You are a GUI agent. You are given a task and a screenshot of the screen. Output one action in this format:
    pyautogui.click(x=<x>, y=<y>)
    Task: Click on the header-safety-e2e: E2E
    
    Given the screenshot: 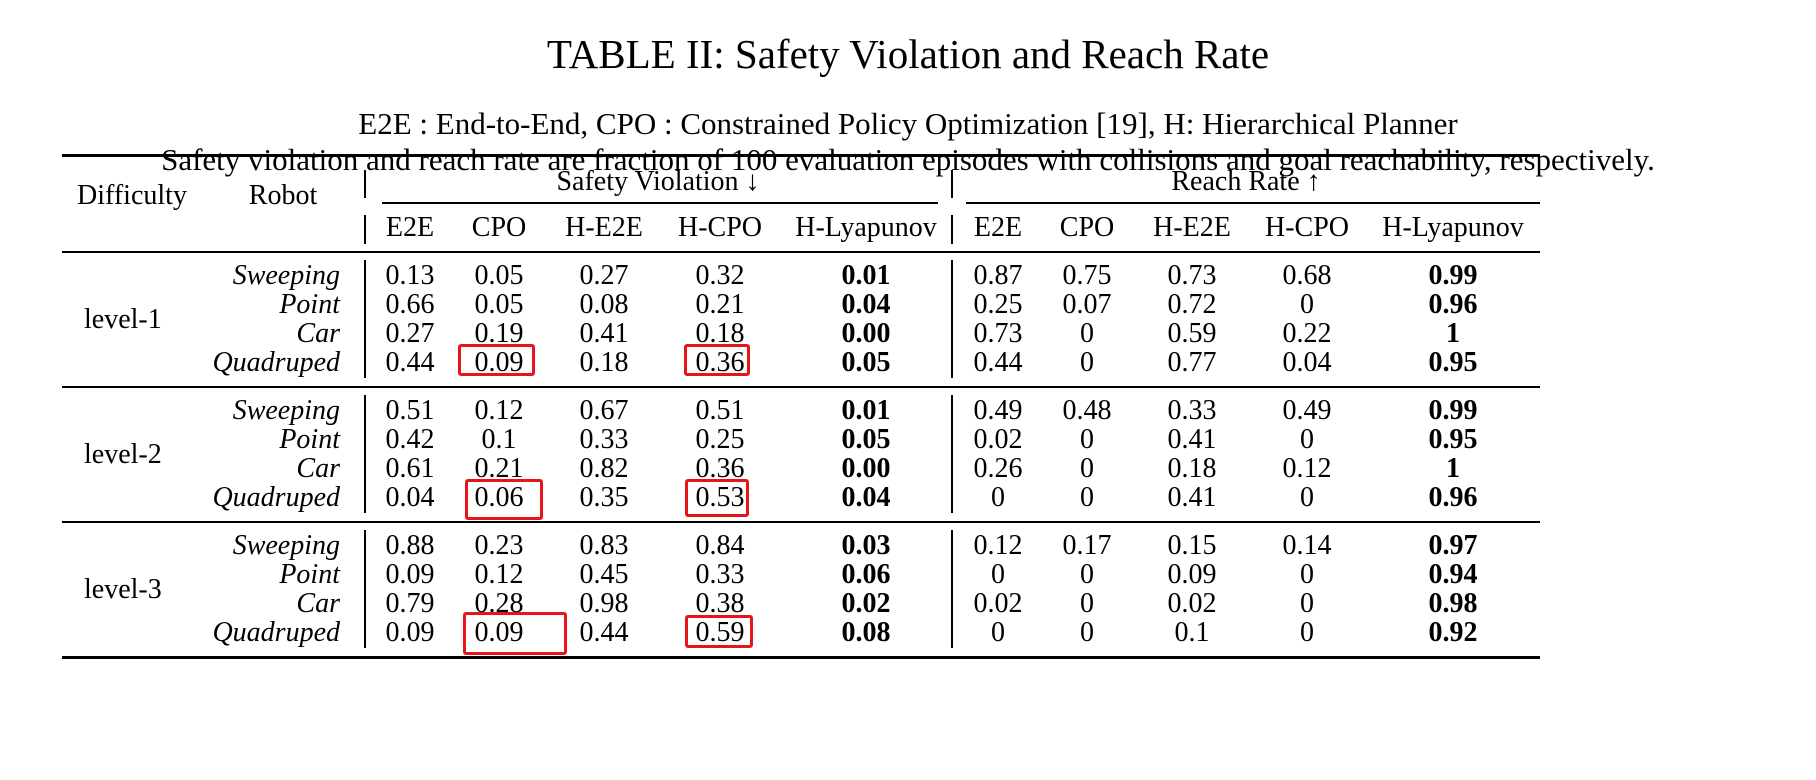 What is the action you would take?
    pyautogui.click(x=410, y=227)
    